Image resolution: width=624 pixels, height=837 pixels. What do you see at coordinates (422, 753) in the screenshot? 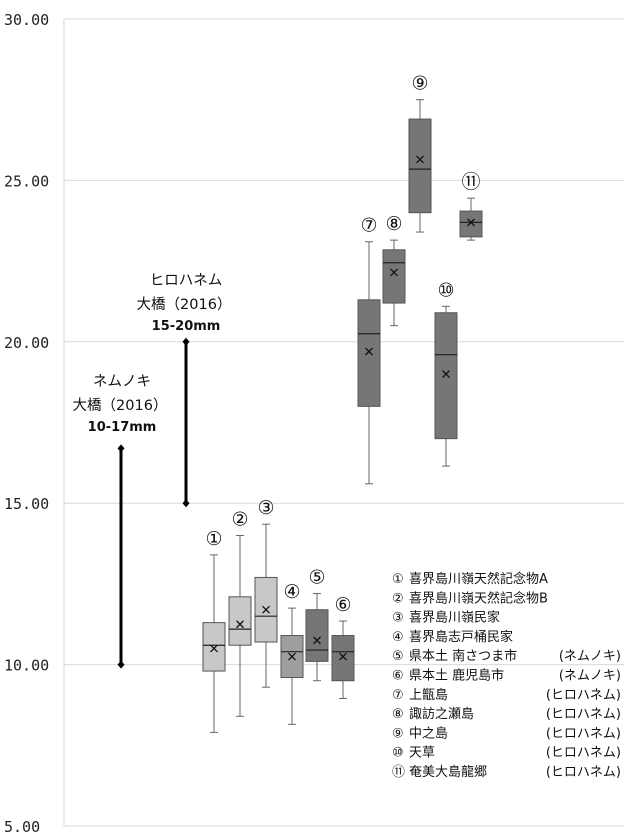
I see `legend-name: 天草` at bounding box center [422, 753].